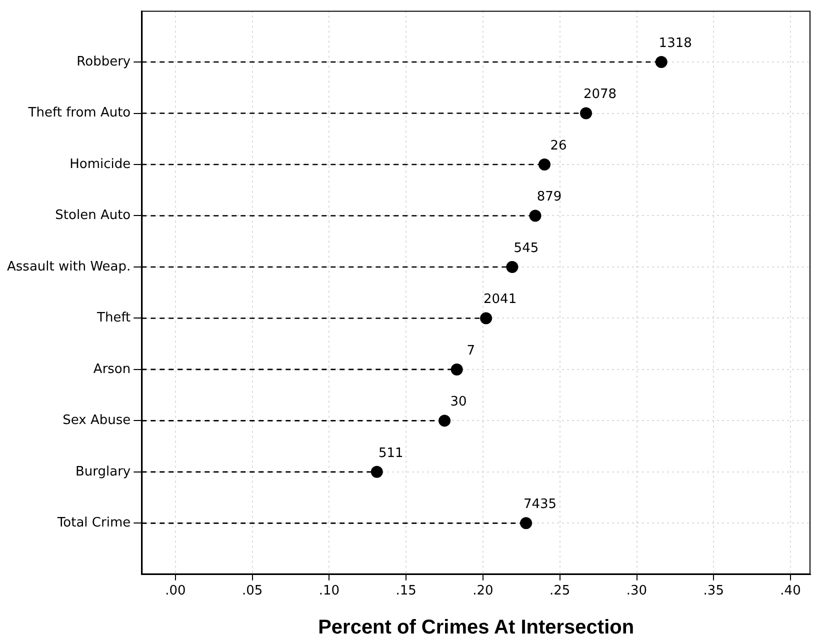  Describe the element at coordinates (79, 113) in the screenshot. I see `y-tick-label: Theft from Auto` at that location.